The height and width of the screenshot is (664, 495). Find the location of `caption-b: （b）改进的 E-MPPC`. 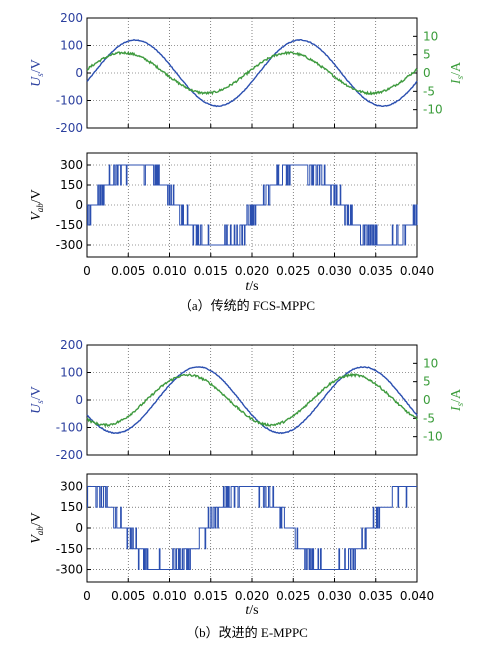

caption-b: （b）改进的 E-MPPC is located at coordinates (247, 632).